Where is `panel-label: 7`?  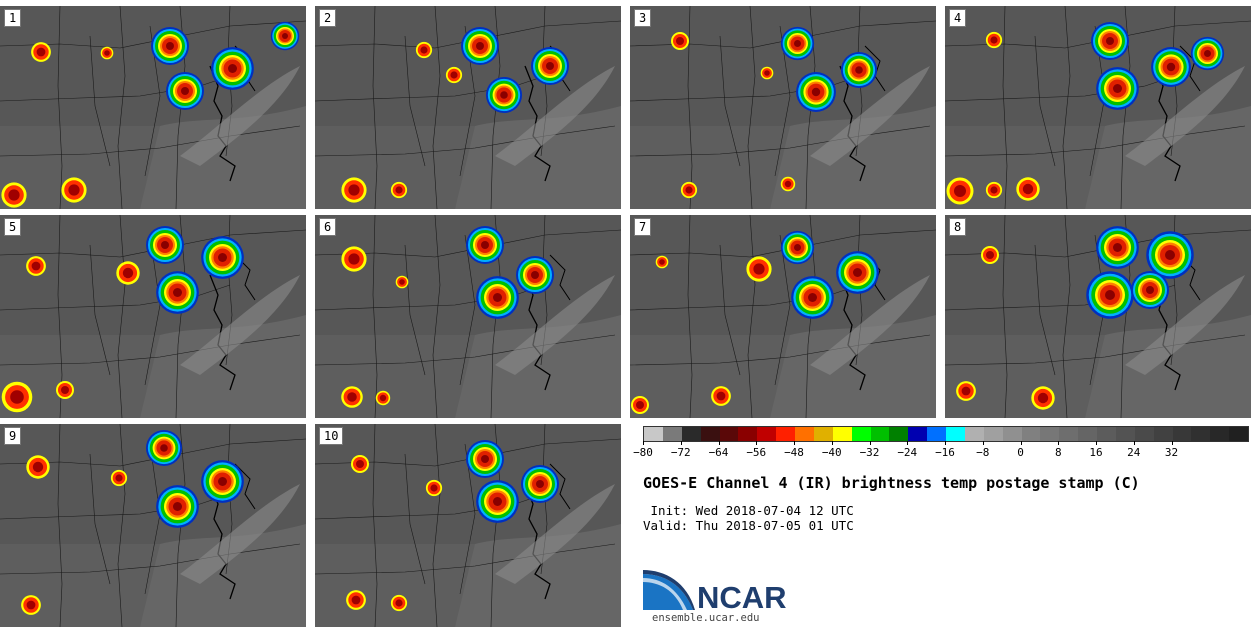 panel-label: 7 is located at coordinates (643, 227).